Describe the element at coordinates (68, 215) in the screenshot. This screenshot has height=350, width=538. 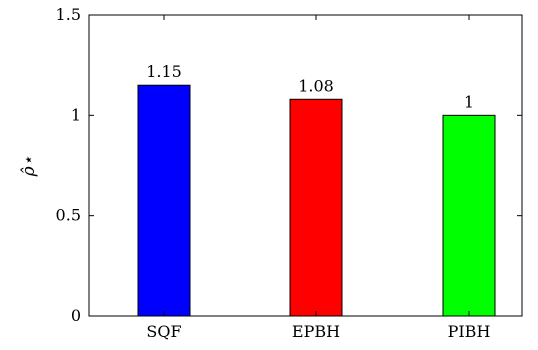
I see `y-tick-label: 0.5` at that location.